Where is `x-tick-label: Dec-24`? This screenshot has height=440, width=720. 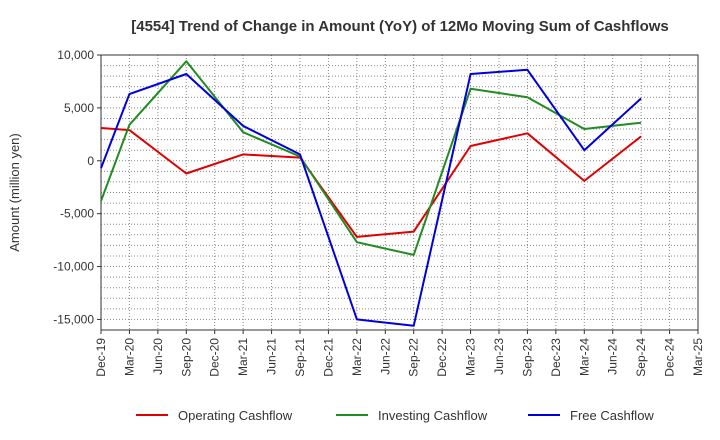 x-tick-label: Dec-24 is located at coordinates (670, 357).